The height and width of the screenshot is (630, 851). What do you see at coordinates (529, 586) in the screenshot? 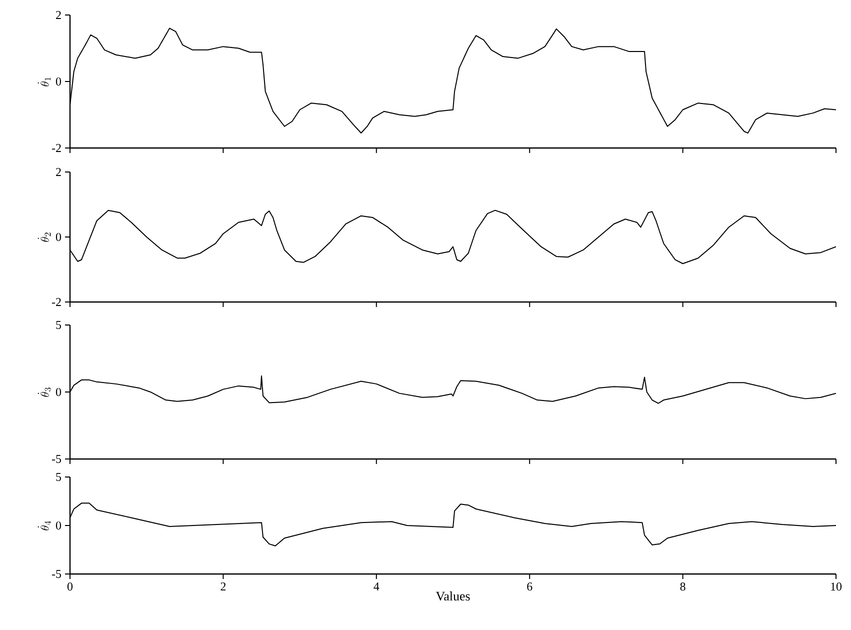
I see `x-tick-label: 6` at bounding box center [529, 586].